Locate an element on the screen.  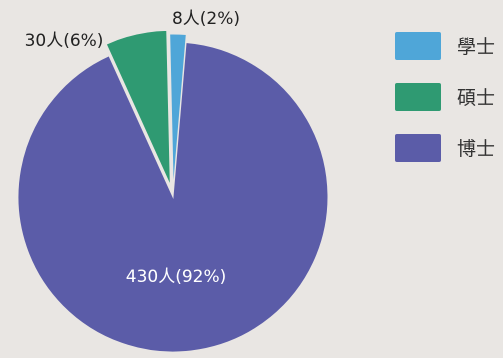
slice-label-3: 430人(92%) is located at coordinates (176, 277).